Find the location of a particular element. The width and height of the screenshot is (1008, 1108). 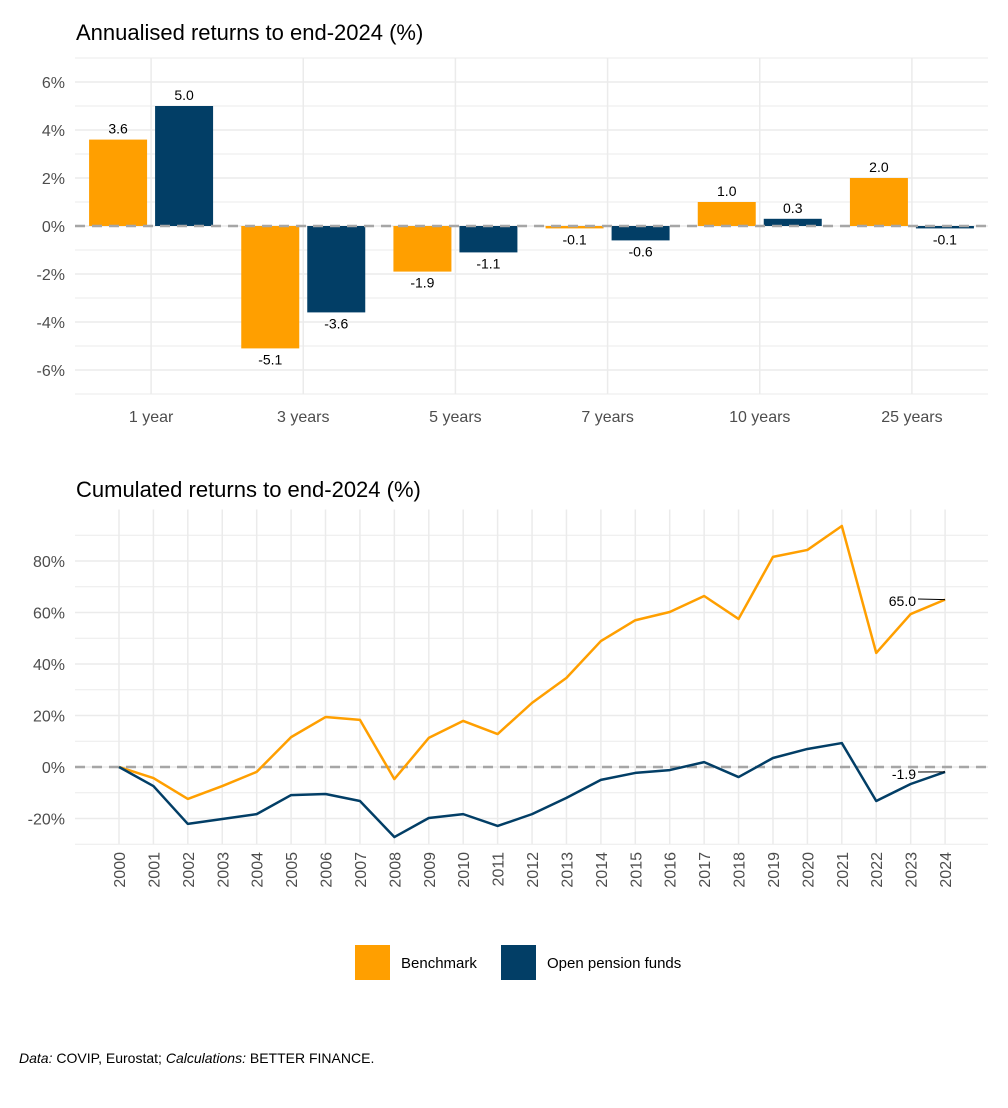

legend: Benchmark Open pension funds is located at coordinates (518, 962).